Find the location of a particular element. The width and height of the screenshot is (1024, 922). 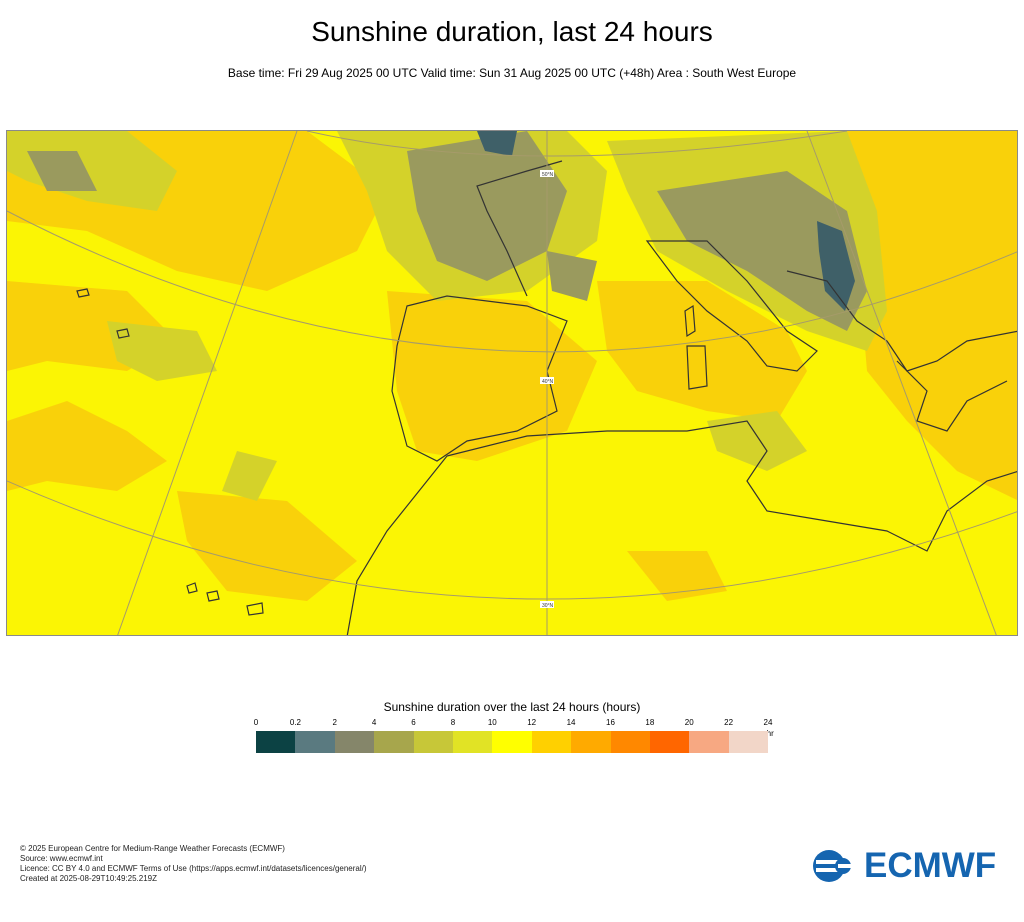

dark-zones is located at coordinates (666, 221).